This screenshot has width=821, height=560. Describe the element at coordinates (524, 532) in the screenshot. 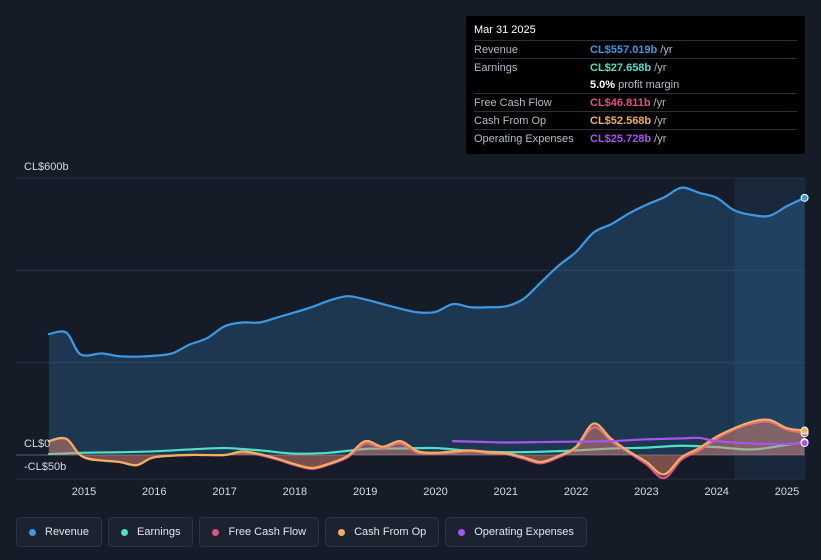

I see `legend-label: Operating Expenses` at that location.